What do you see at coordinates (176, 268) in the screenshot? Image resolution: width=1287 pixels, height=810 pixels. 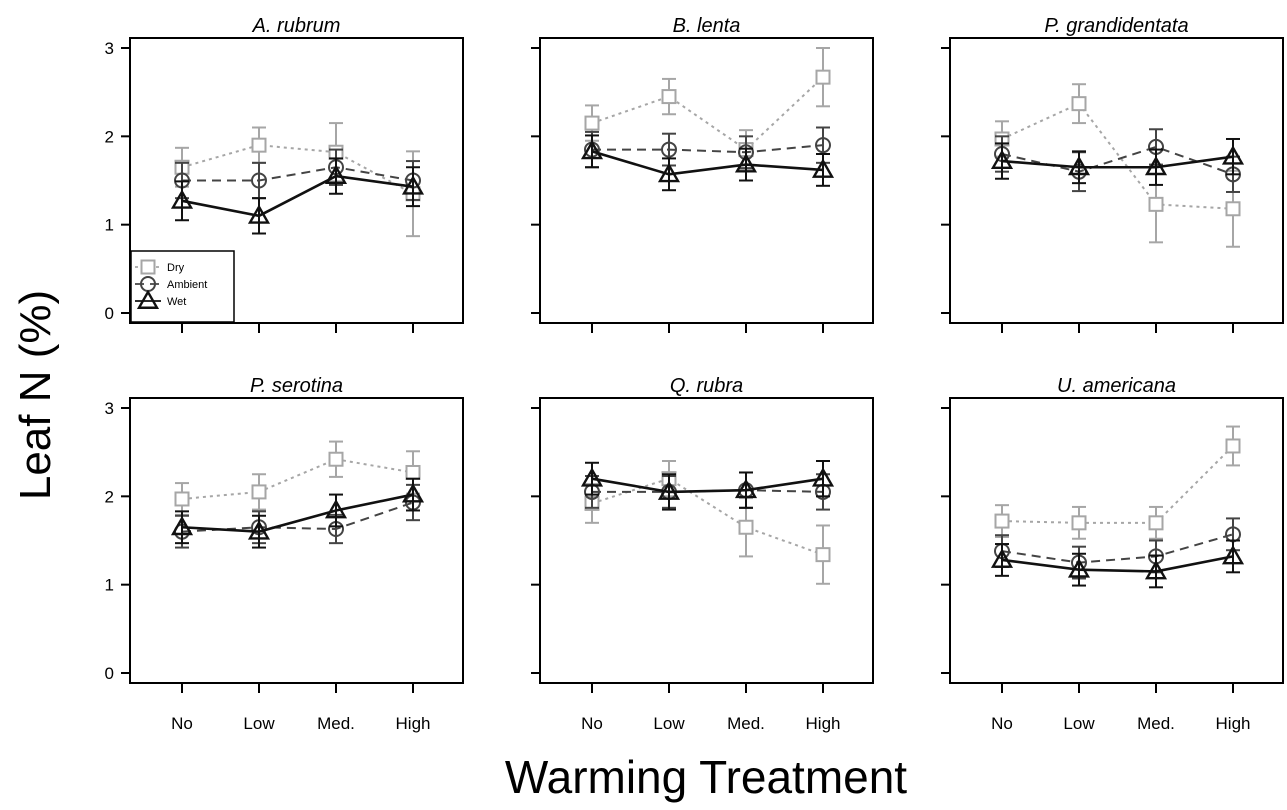 I see `legend-label: Dry` at bounding box center [176, 268].